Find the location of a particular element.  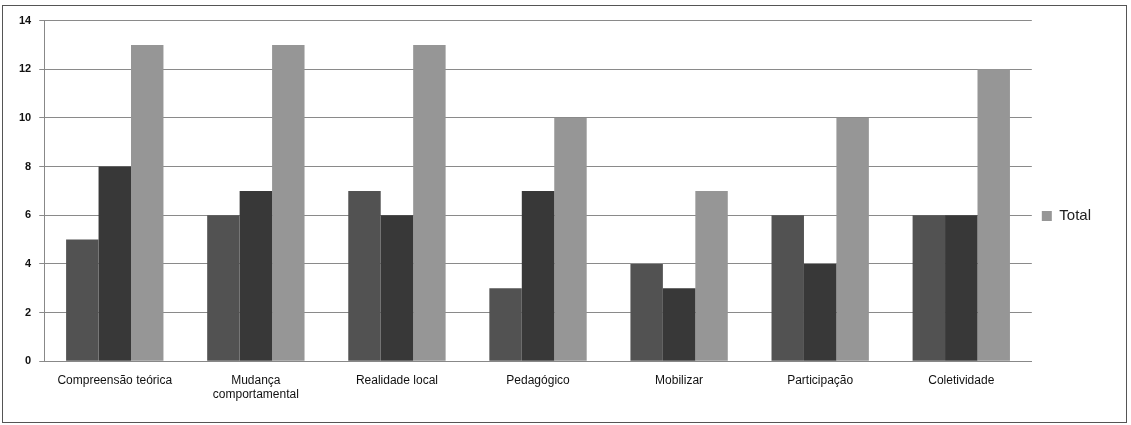

x-tick-label: Coletividade is located at coordinates (961, 379).